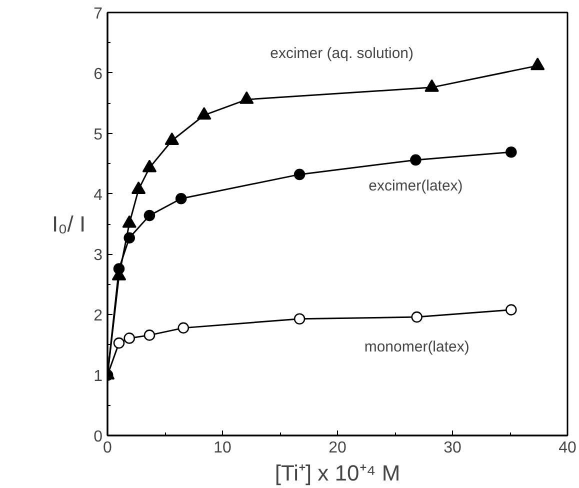 The width and height of the screenshot is (579, 488). What do you see at coordinates (223, 448) in the screenshot?
I see `x-tick-label: 10` at bounding box center [223, 448].